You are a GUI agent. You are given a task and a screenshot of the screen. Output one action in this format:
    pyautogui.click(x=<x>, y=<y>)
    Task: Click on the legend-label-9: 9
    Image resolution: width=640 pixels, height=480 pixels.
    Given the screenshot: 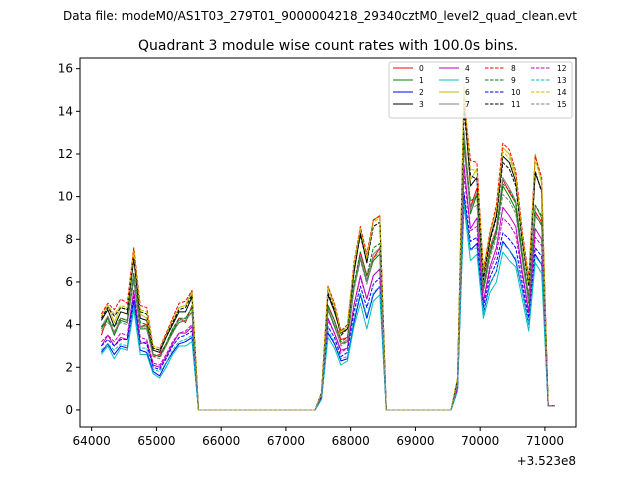 What is the action you would take?
    pyautogui.click(x=513, y=80)
    